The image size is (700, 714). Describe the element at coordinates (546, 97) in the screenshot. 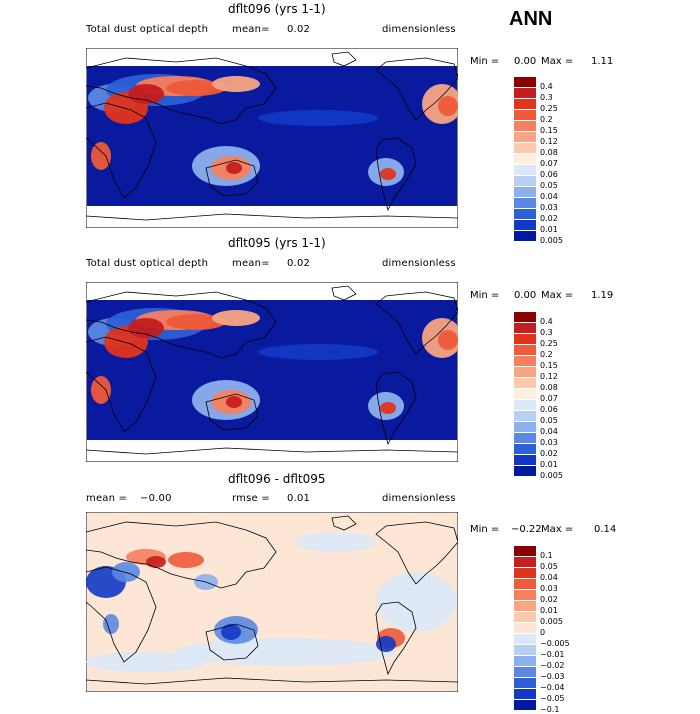

I see `colorbar-tick-label: 0.3` at that location.